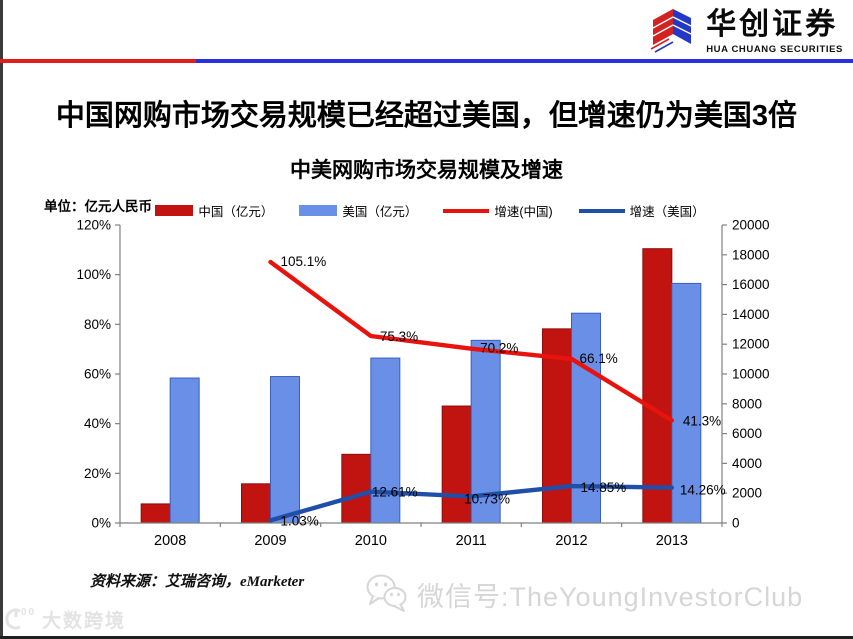  What do you see at coordinates (270, 541) in the screenshot?
I see `x-axis-label: 2009` at bounding box center [270, 541].